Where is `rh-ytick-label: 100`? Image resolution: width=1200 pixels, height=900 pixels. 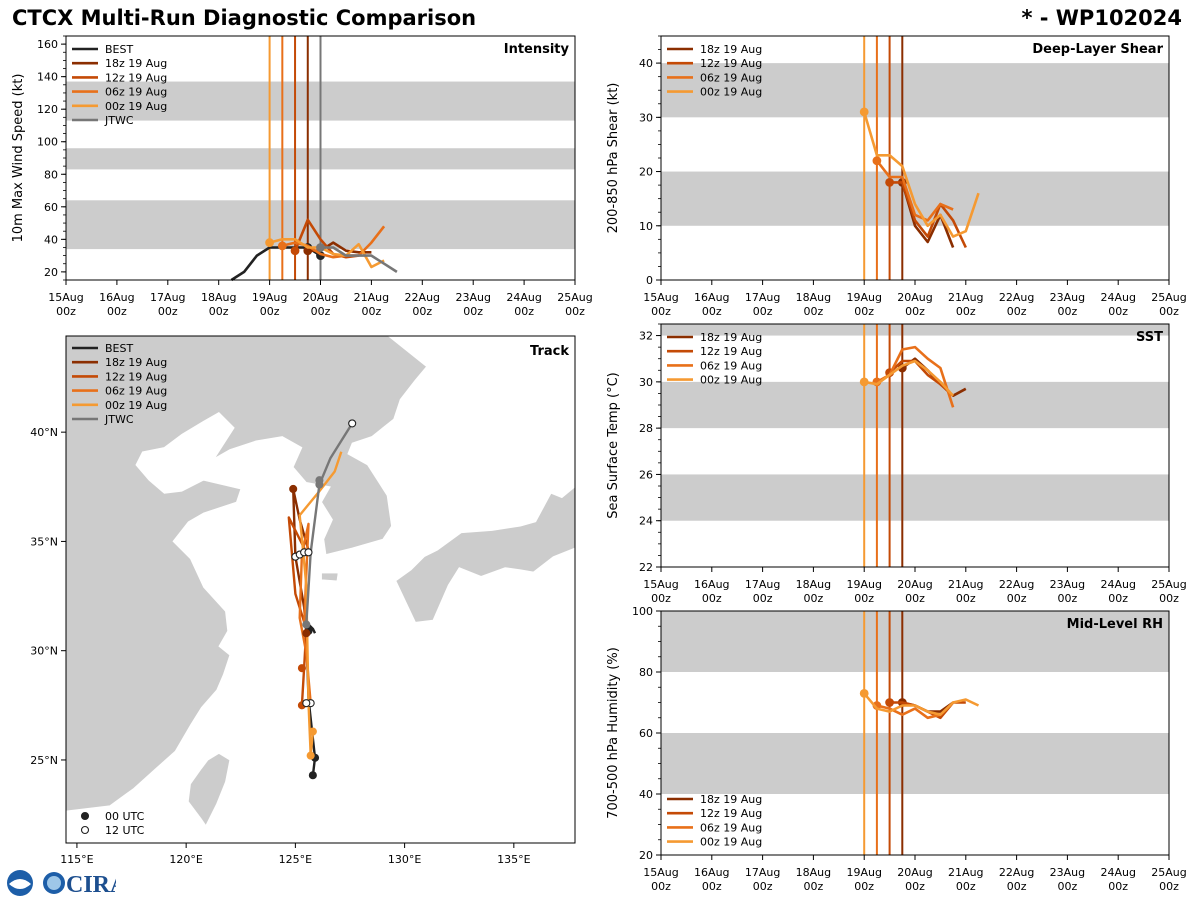 rh-ytick-label: 100 is located at coordinates (642, 611).